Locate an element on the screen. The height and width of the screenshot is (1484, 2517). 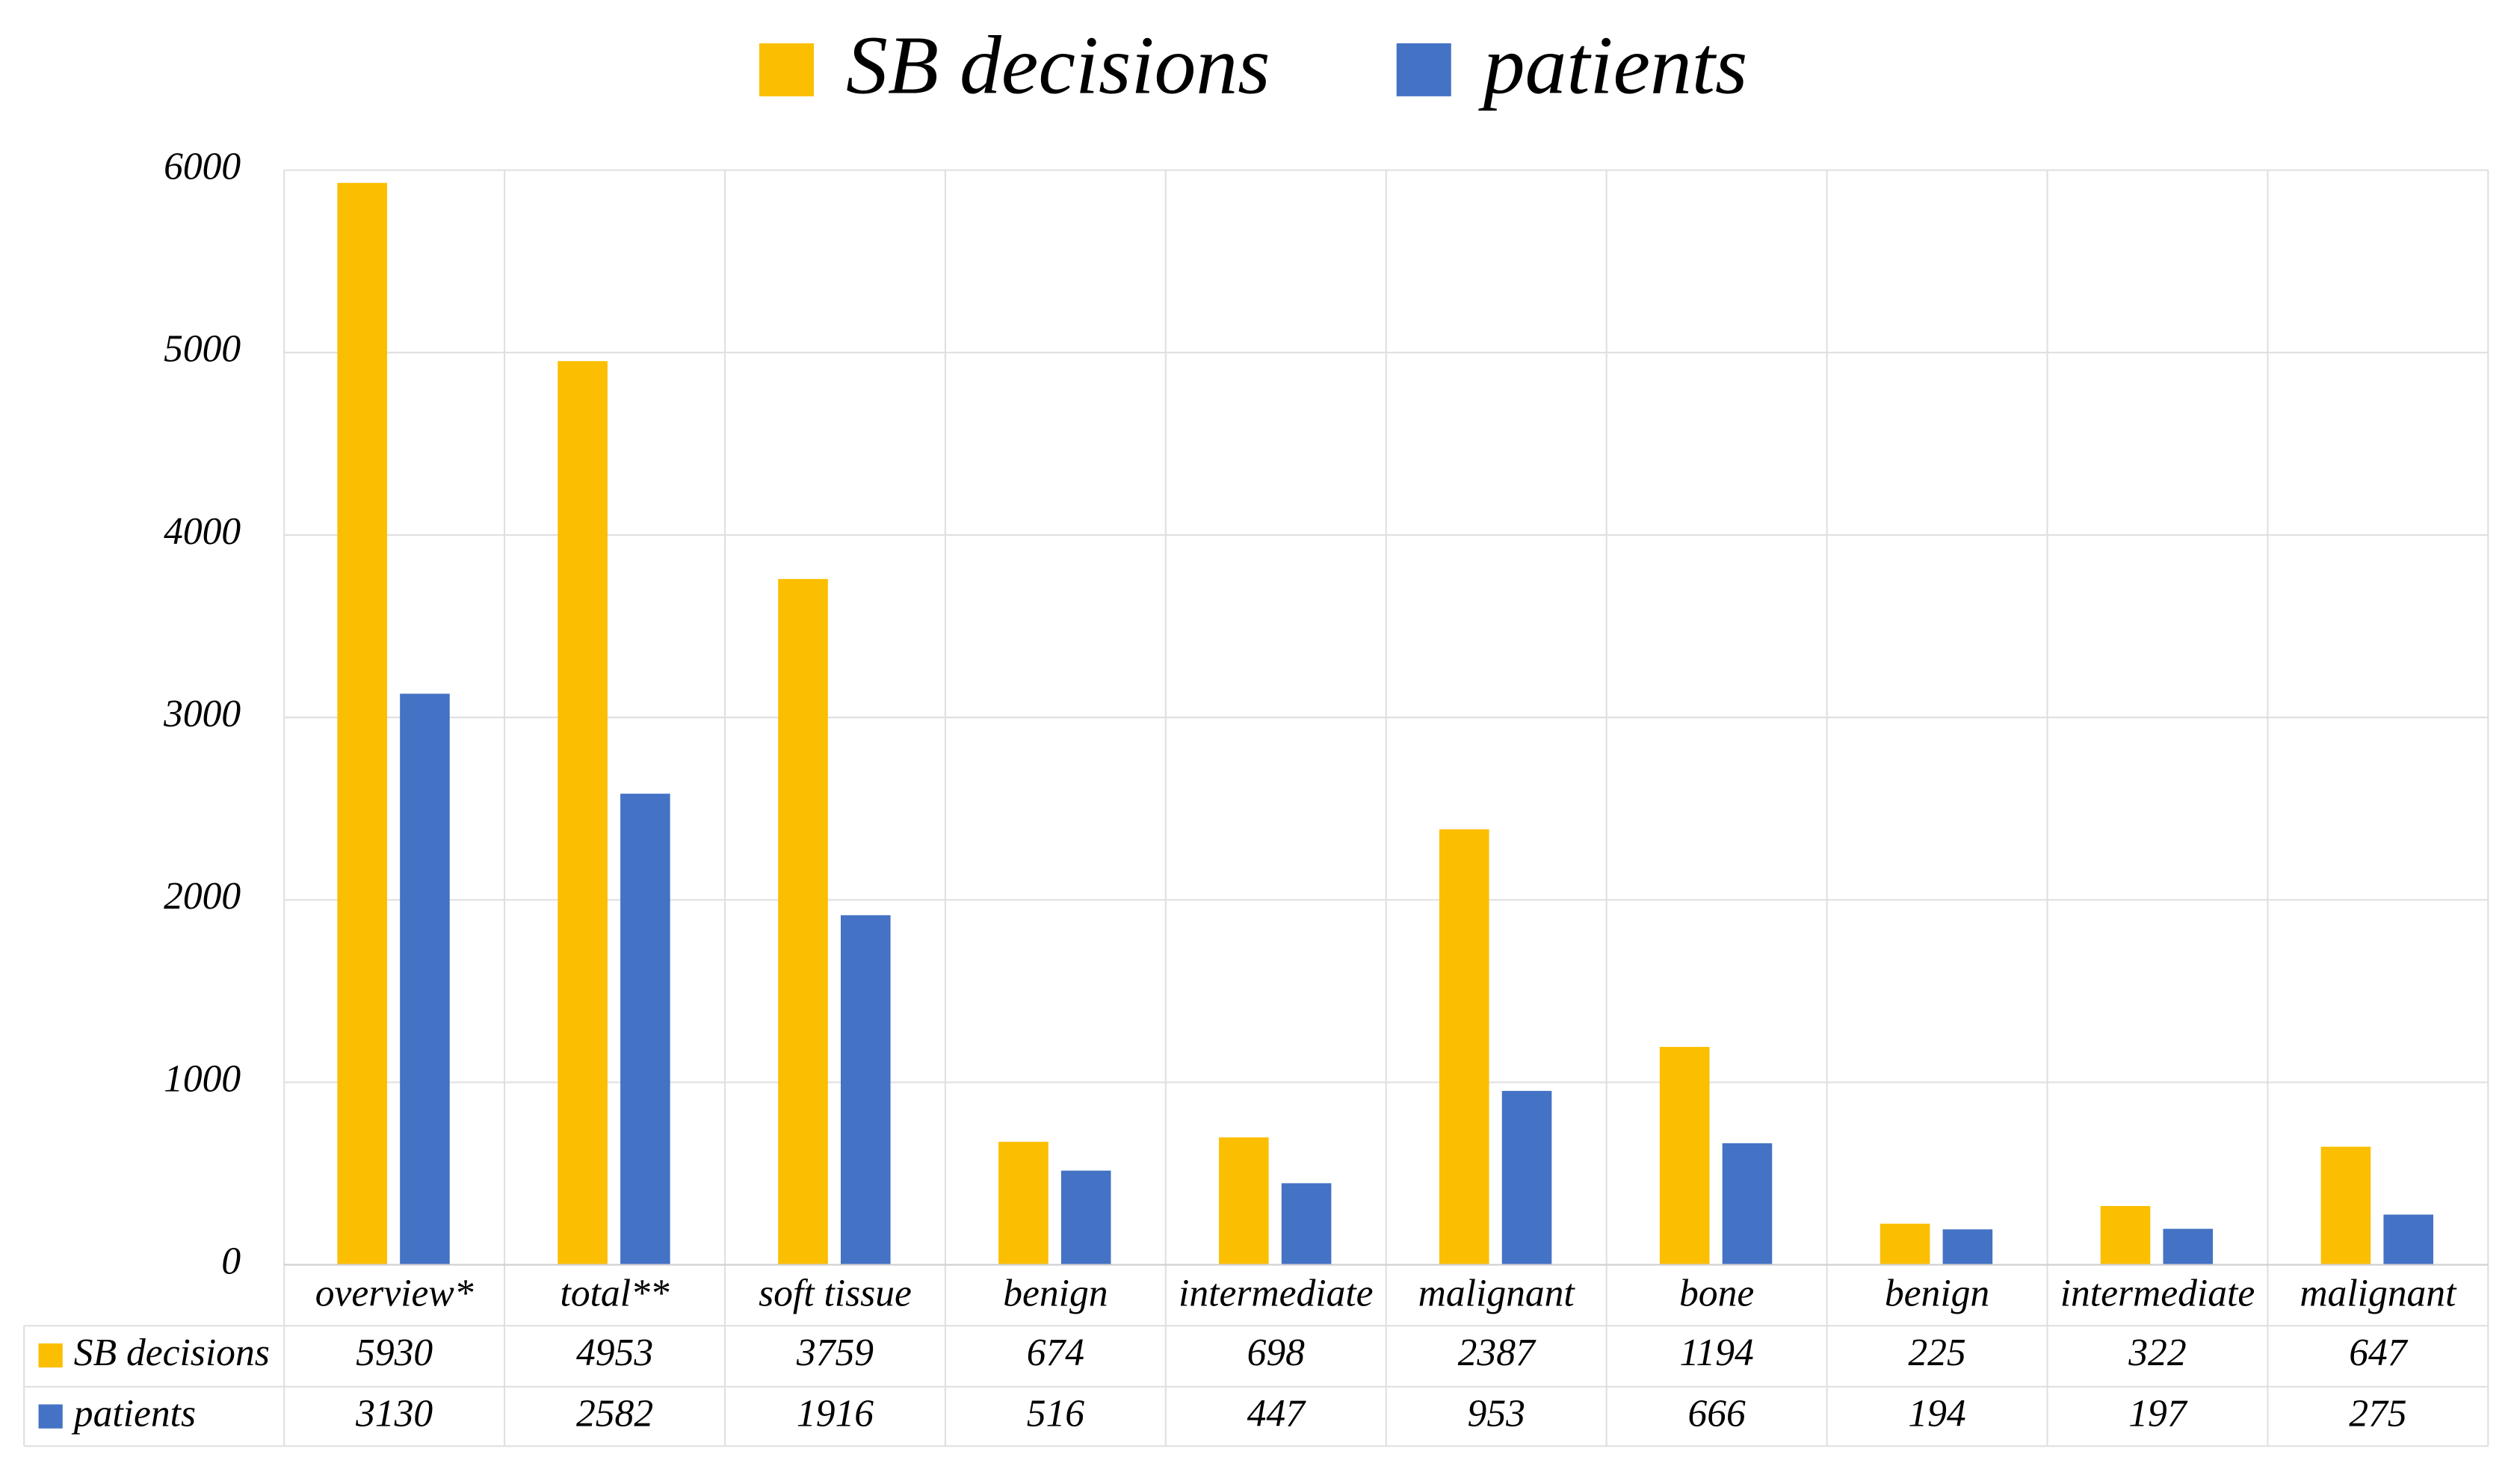
x-tick-label: bone is located at coordinates (1716, 1293).